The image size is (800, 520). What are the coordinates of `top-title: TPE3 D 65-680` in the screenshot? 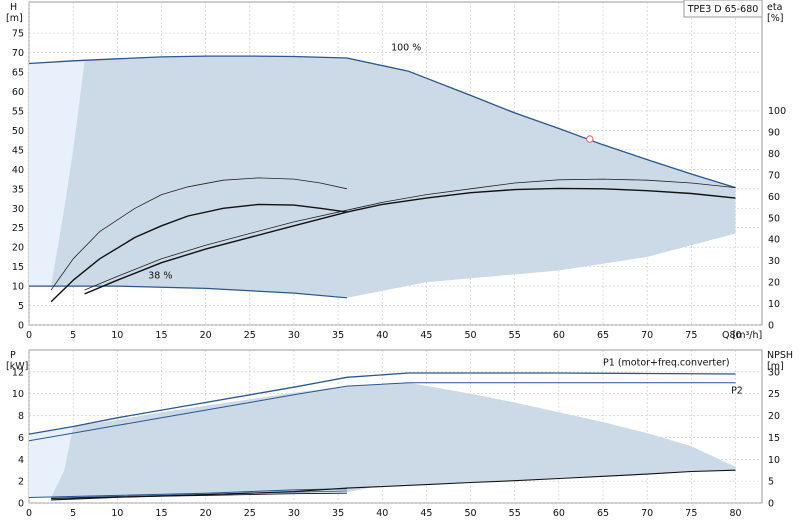 It's located at (723, 9).